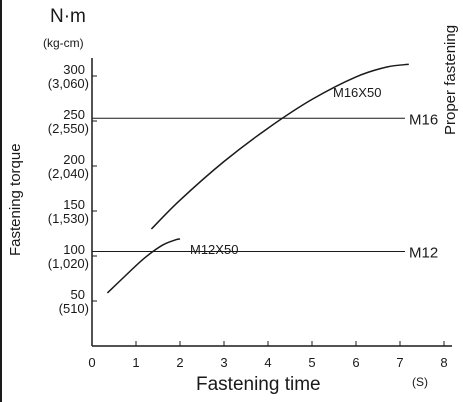 Image resolution: width=463 pixels, height=402 pixels. Describe the element at coordinates (357, 92) in the screenshot. I see `series-label-m16x50: M16X50` at that location.